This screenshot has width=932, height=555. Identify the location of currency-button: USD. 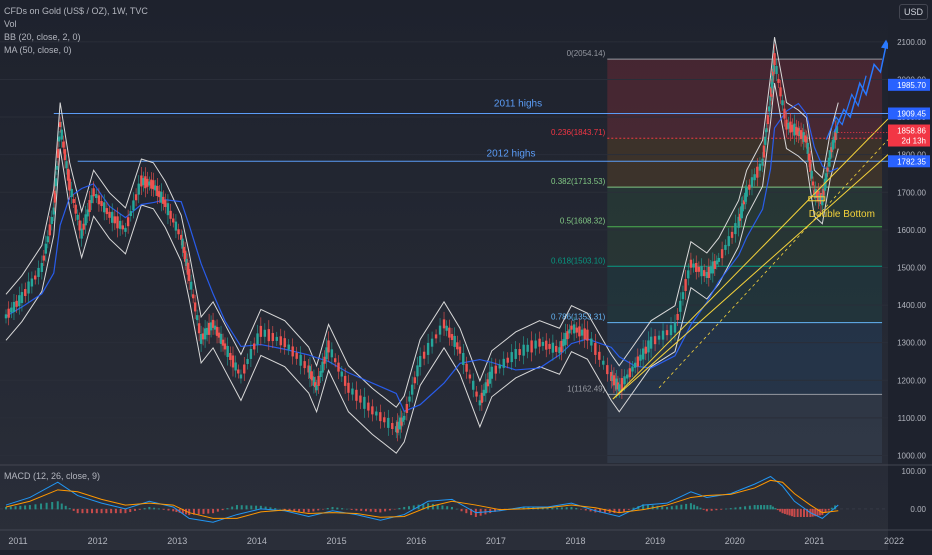
(913, 12).